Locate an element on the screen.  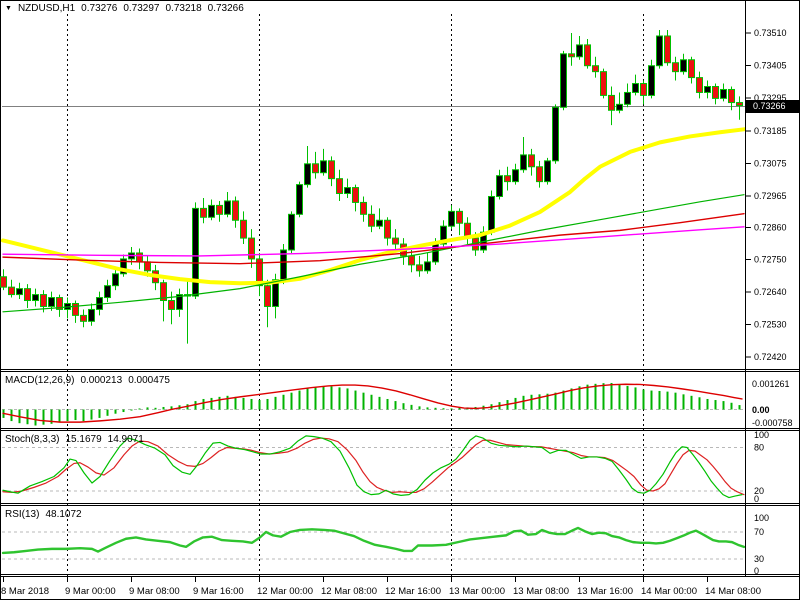
ohlc-low: 0.73218 is located at coordinates (183, 8).